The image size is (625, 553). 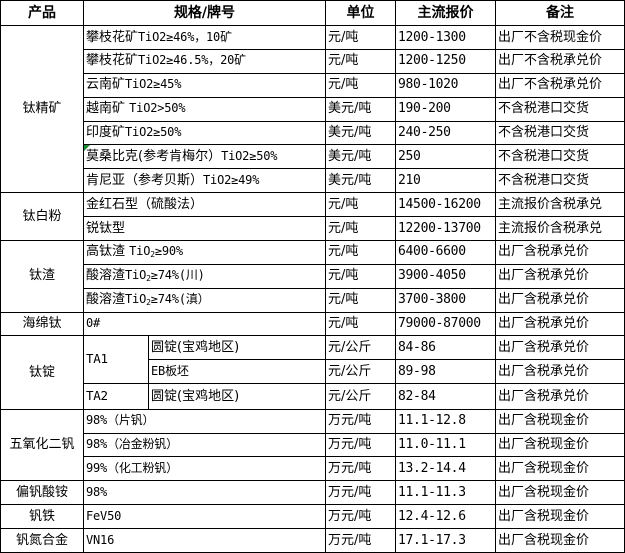 I want to click on table-row: 钛锭 TA1 圆锭(宝鸡地区) 元/公斤 84-86 出厂含税承兑价, so click(x=312, y=372).